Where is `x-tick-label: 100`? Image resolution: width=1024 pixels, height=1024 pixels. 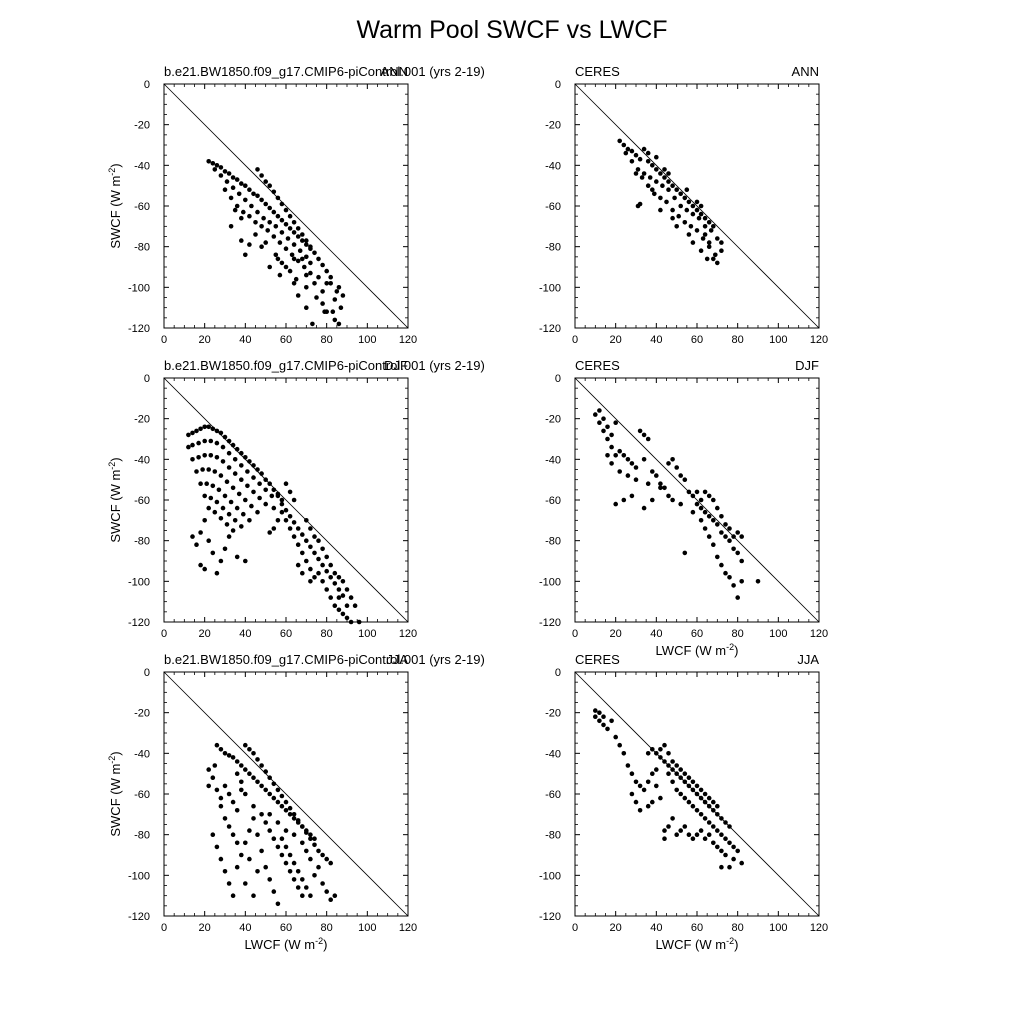
x-tick-label: 100 is located at coordinates (778, 340).